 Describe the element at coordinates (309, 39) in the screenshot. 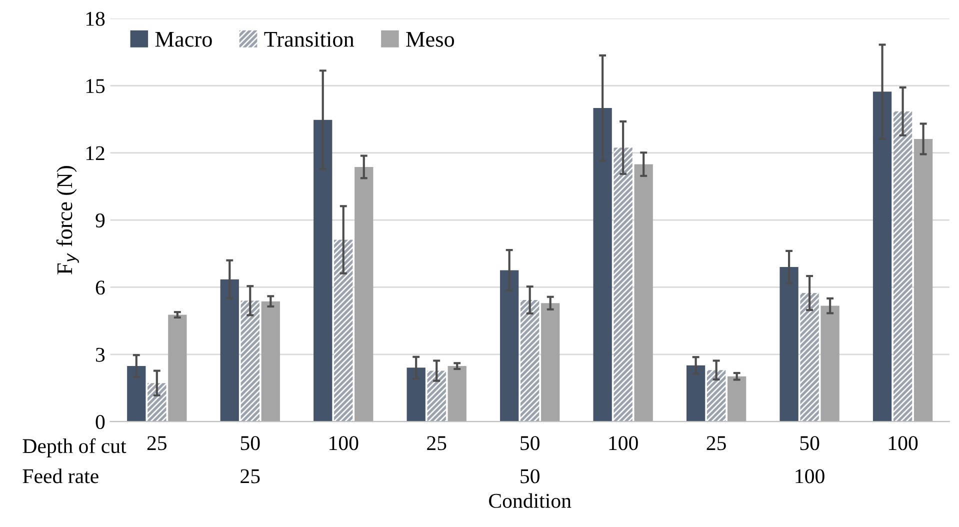

I see `legend-label: Transition` at that location.